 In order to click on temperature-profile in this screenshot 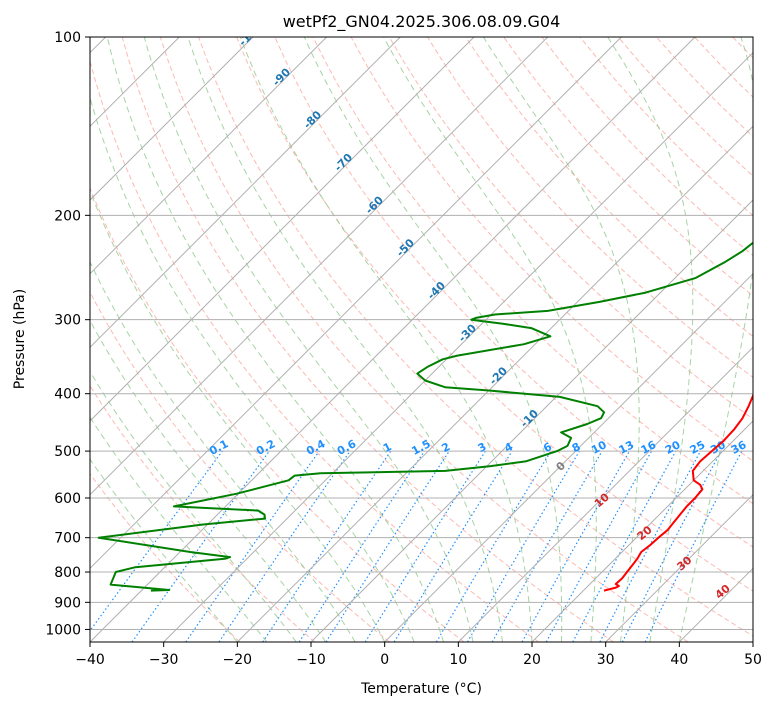, I will do `click(678, 492)`.